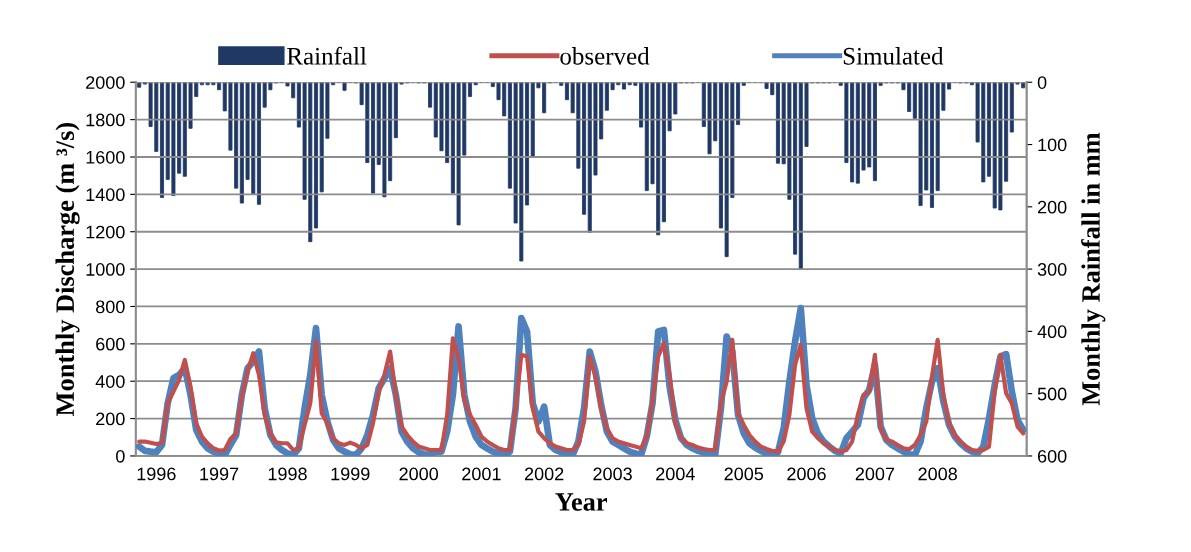  What do you see at coordinates (1052, 456) in the screenshot?
I see `y2-tick-label: 600` at bounding box center [1052, 456].